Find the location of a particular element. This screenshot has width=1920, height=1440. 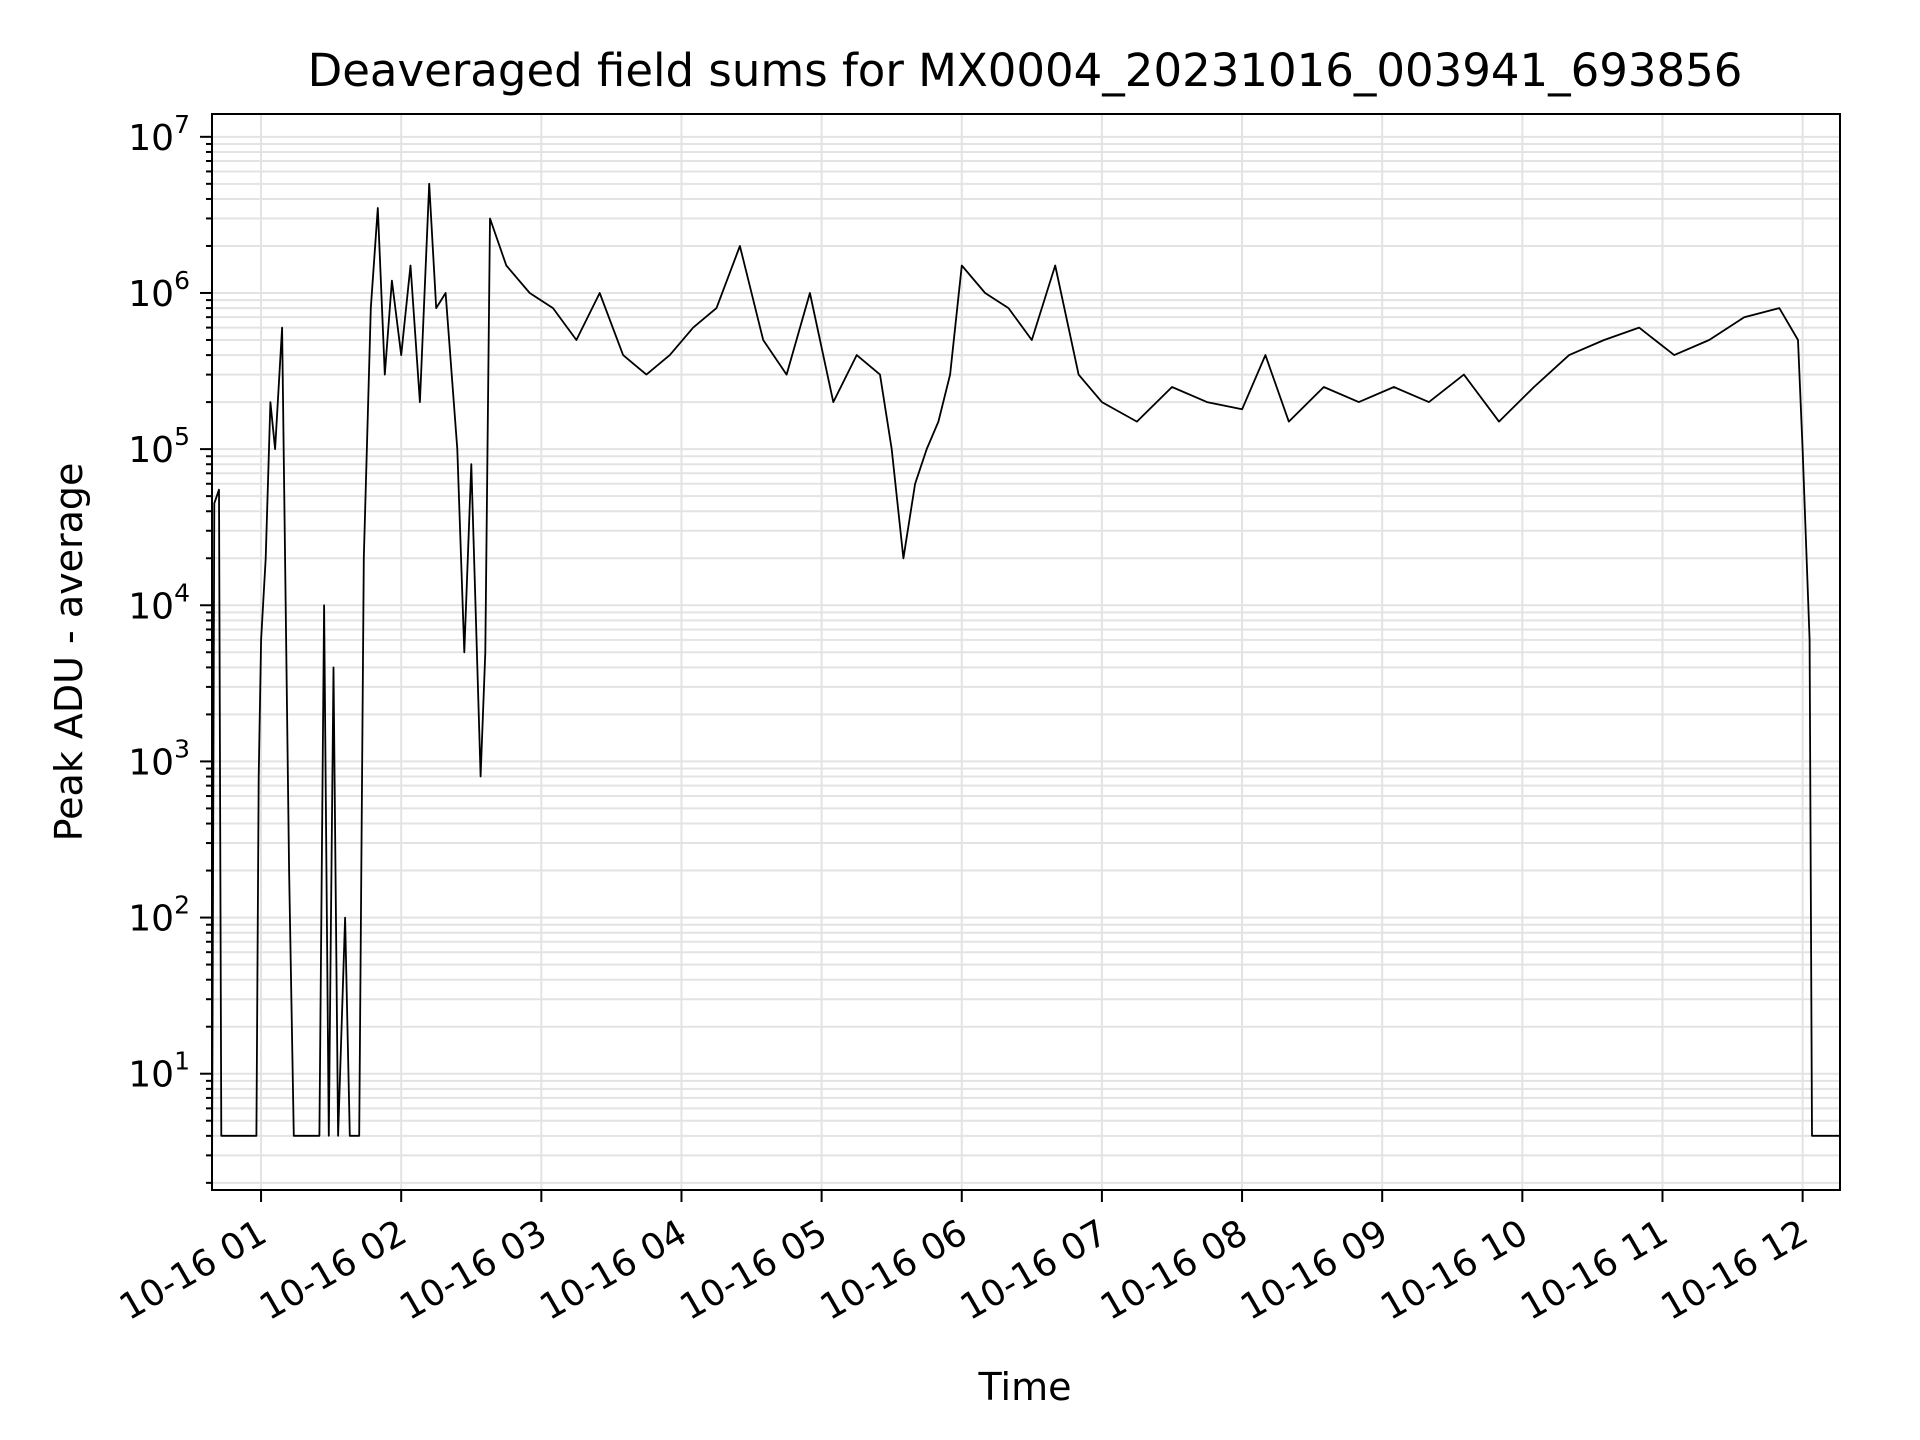

y-tick-label: 10⁶ is located at coordinates (159, 290).